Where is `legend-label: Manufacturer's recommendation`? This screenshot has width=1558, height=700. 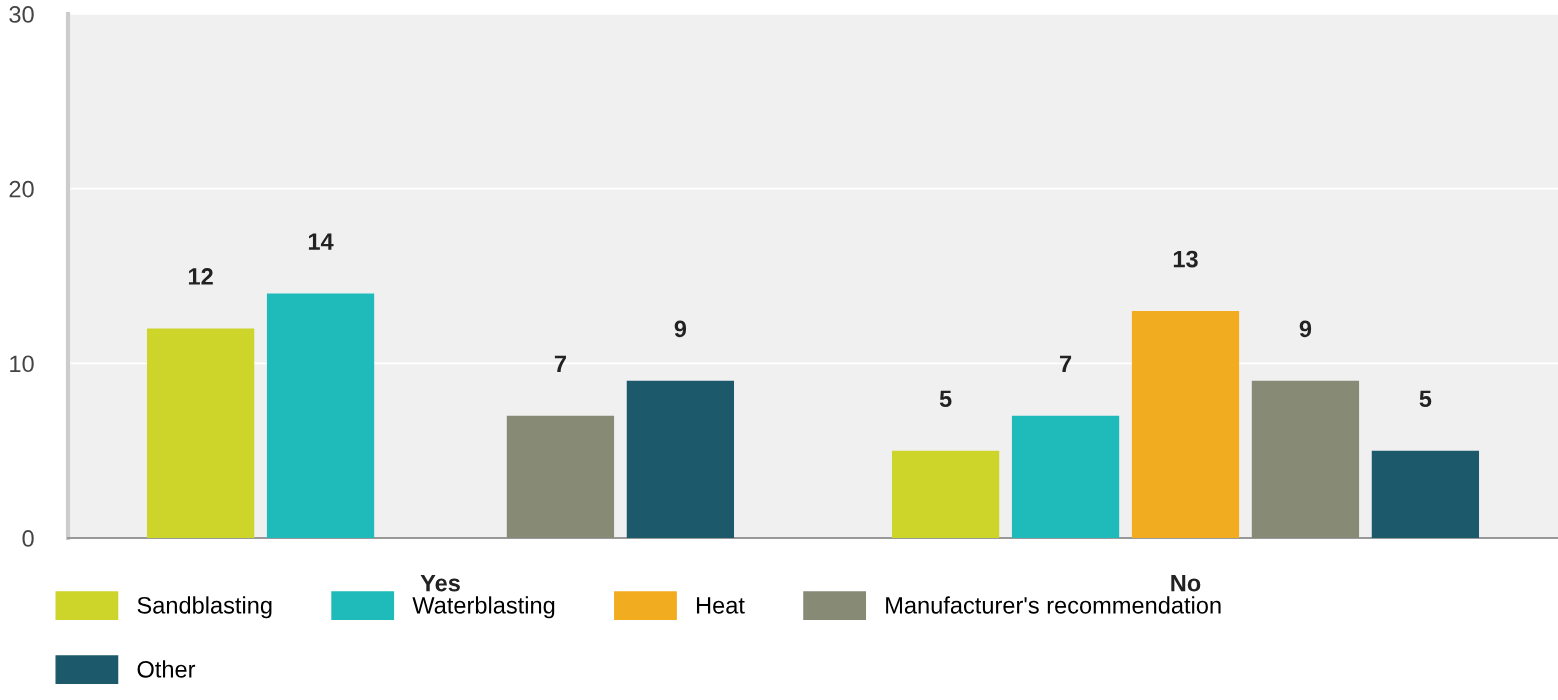 legend-label: Manufacturer's recommendation is located at coordinates (1053, 605).